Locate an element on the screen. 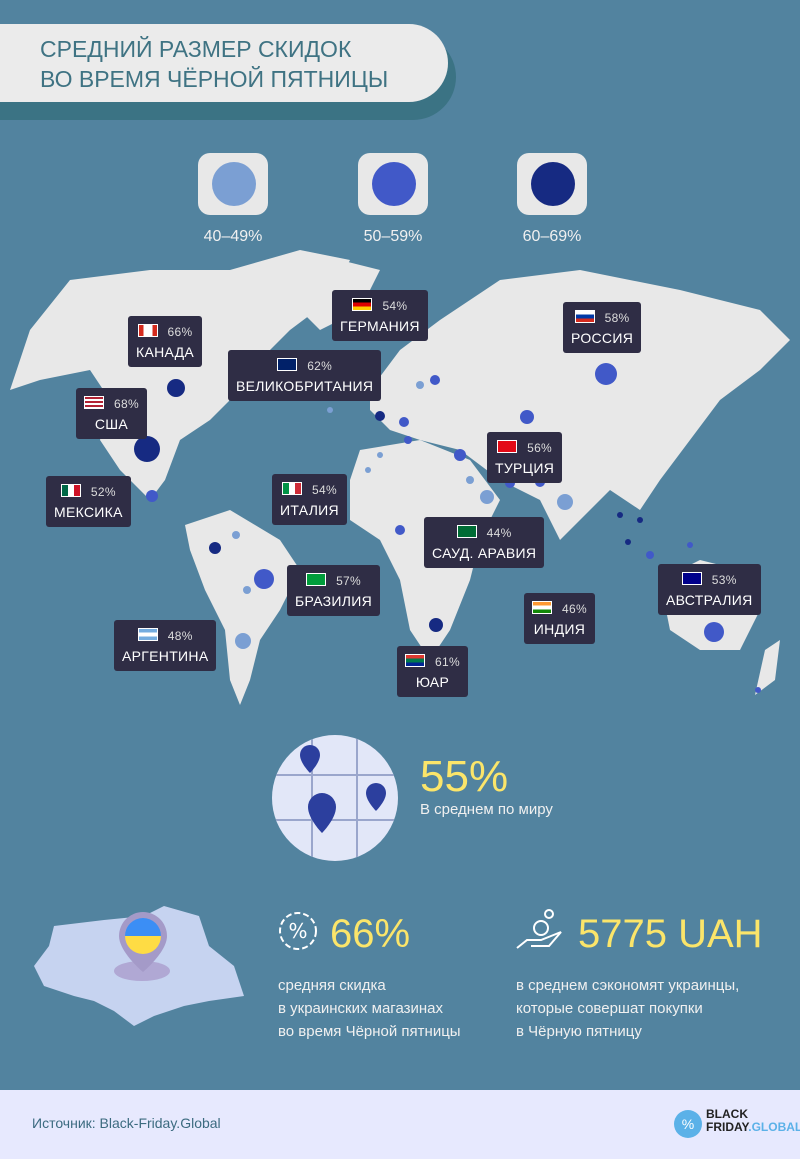 This screenshot has height=1159, width=800. country-value: 56% is located at coordinates (540, 448).